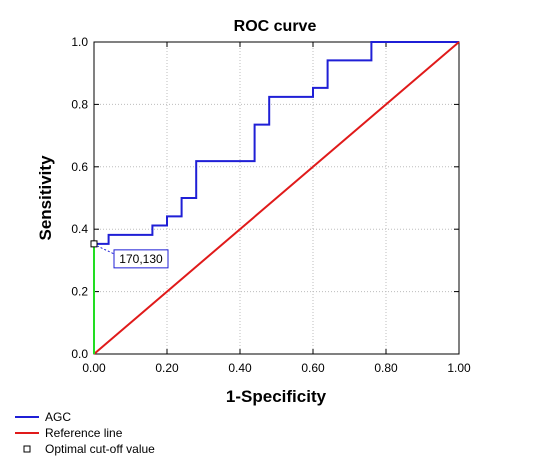  Describe the element at coordinates (45, 198) in the screenshot. I see `y-axis-title: Sensitivity` at that location.